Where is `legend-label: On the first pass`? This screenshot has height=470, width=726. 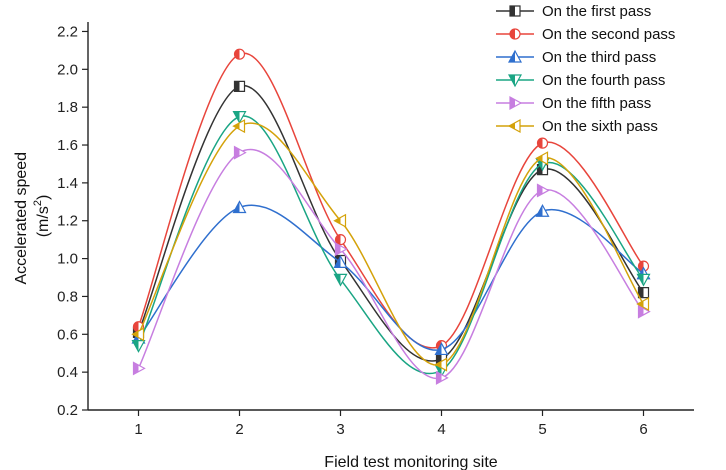
legend-label: On the first pass is located at coordinates (596, 11).